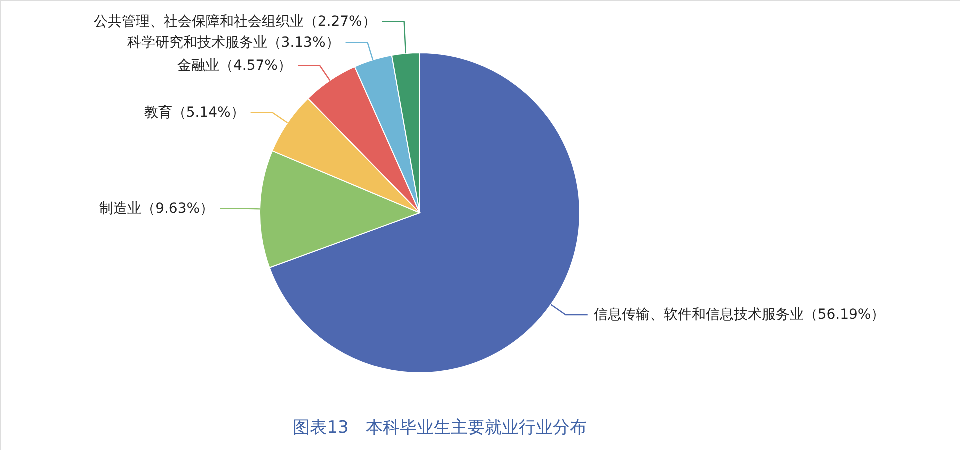 The height and width of the screenshot is (450, 960). What do you see at coordinates (157, 208) in the screenshot?
I see `slice-label: 制造业（9.63%）` at bounding box center [157, 208].